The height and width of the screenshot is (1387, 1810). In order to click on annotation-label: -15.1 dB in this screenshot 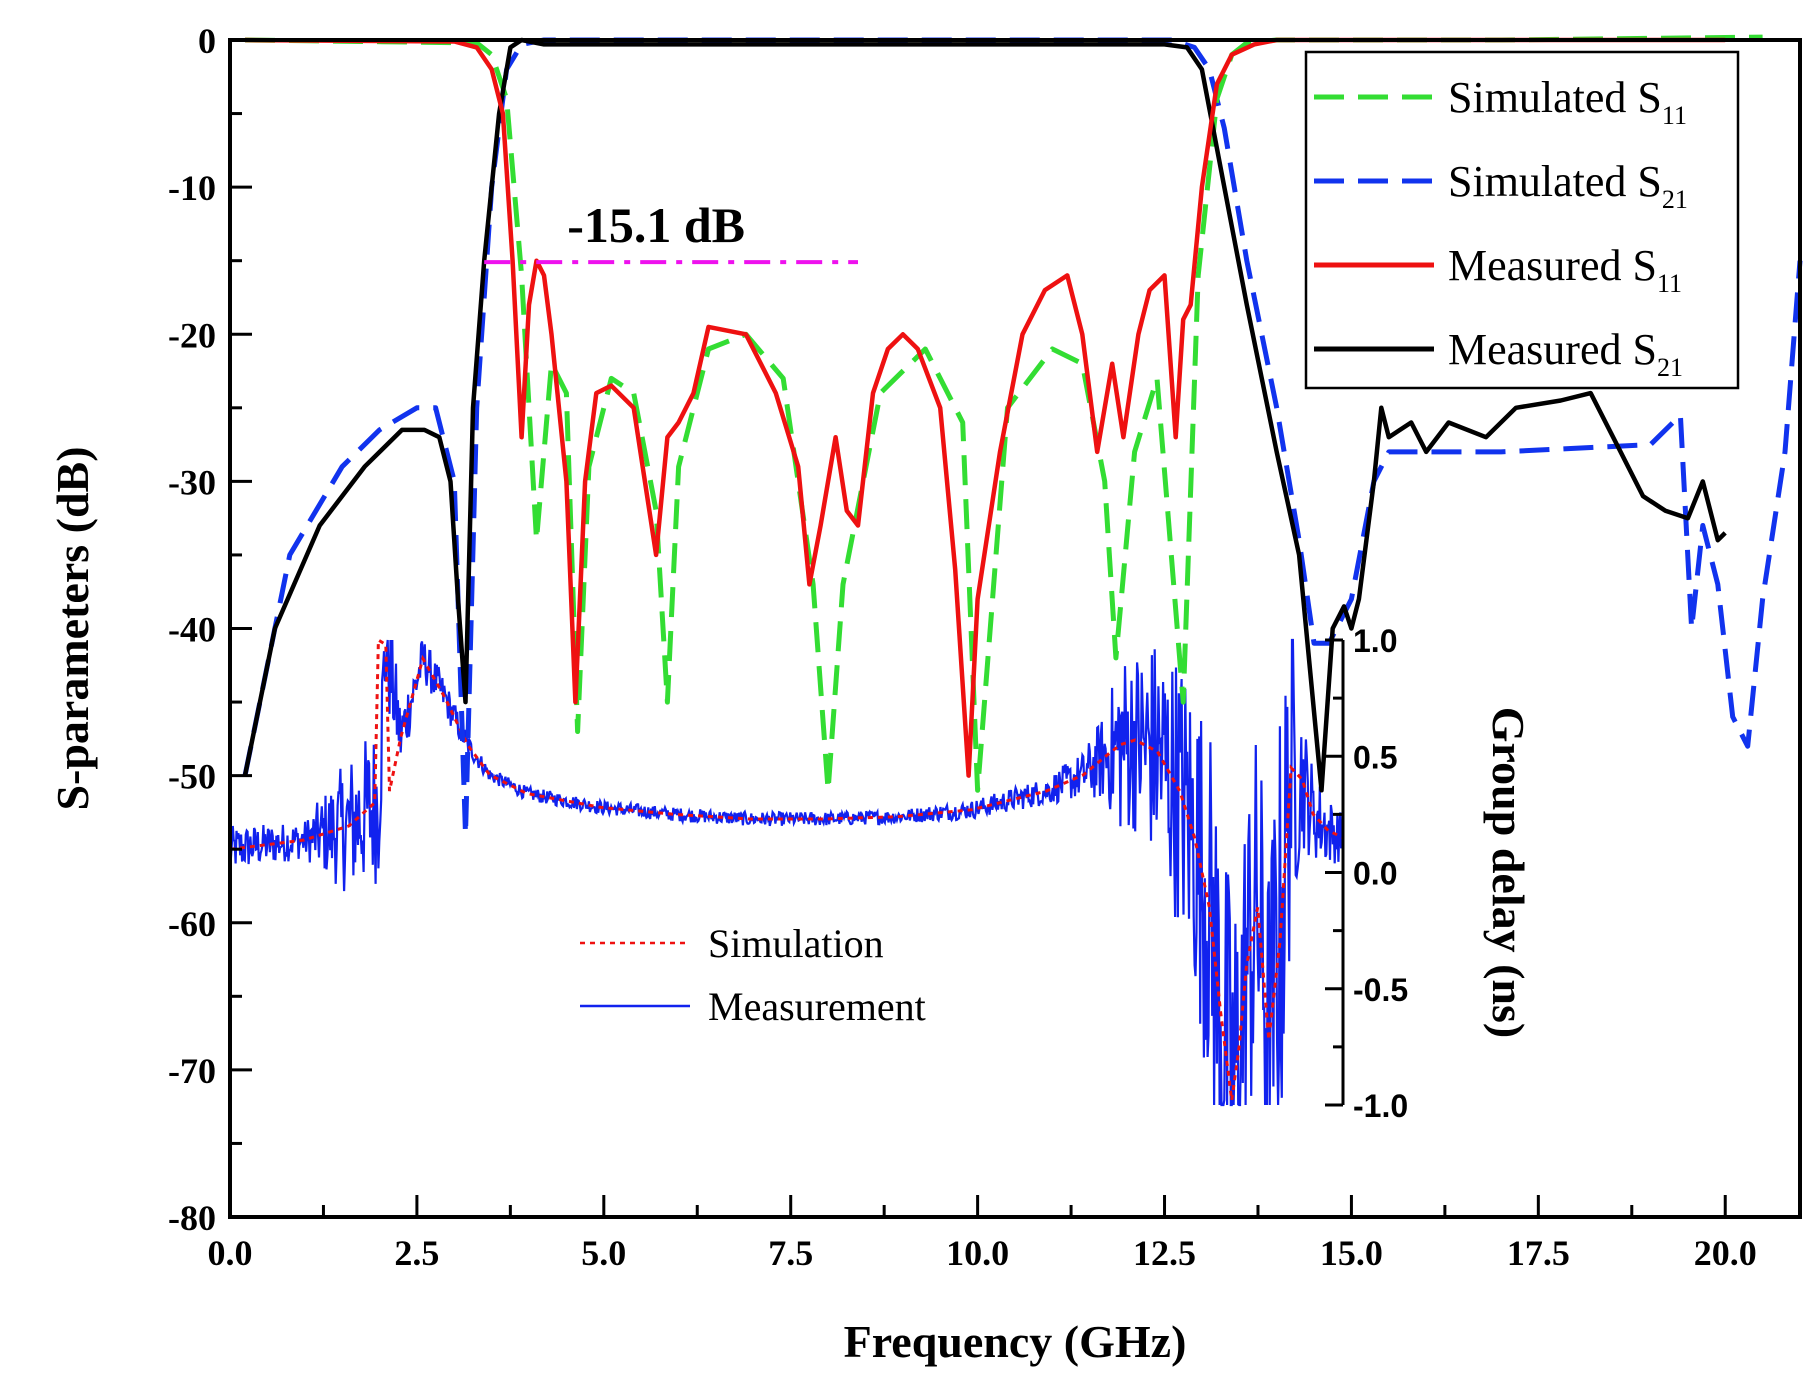, I will do `click(656, 225)`.